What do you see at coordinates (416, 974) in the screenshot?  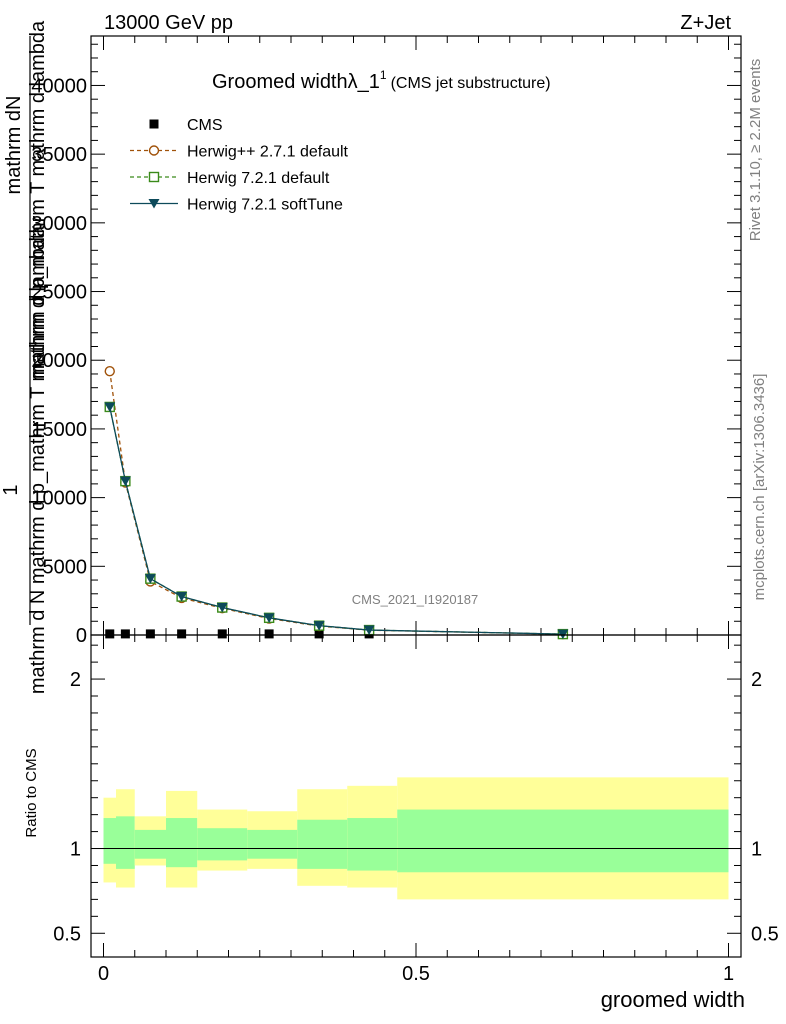 I see `x-tick-label: 0.5` at bounding box center [416, 974].